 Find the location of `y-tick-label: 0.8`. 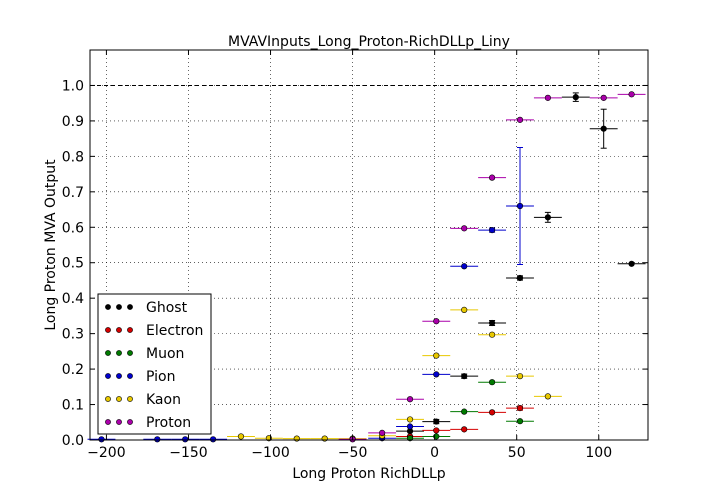

y-tick-label: 0.8 is located at coordinates (73, 157).